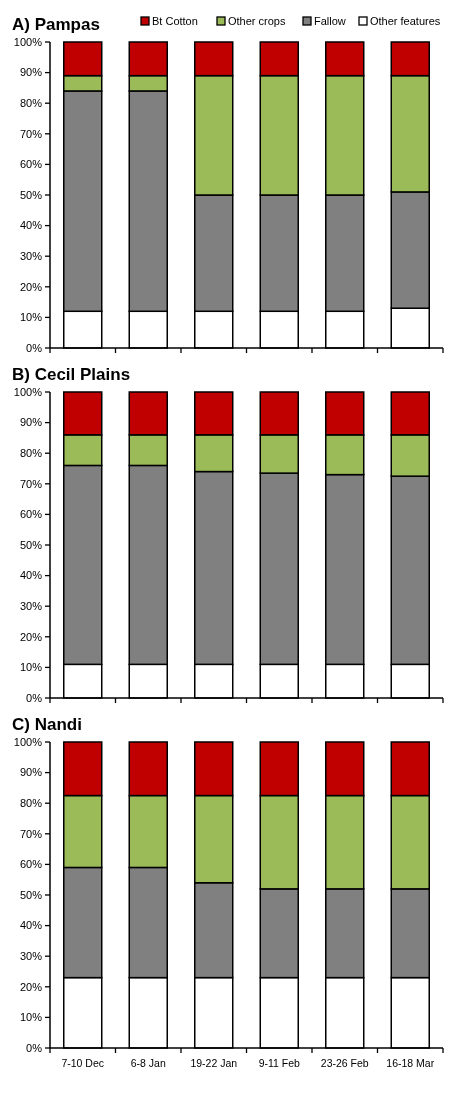  I want to click on legend-label: Other features, so click(405, 21).